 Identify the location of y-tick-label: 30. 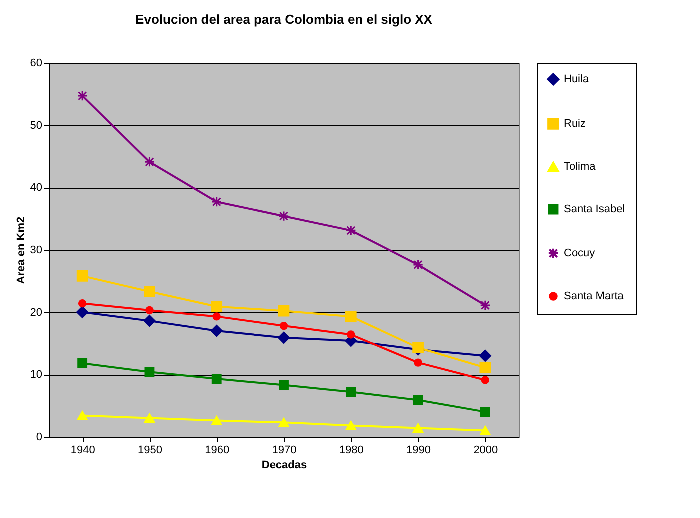
(36, 250).